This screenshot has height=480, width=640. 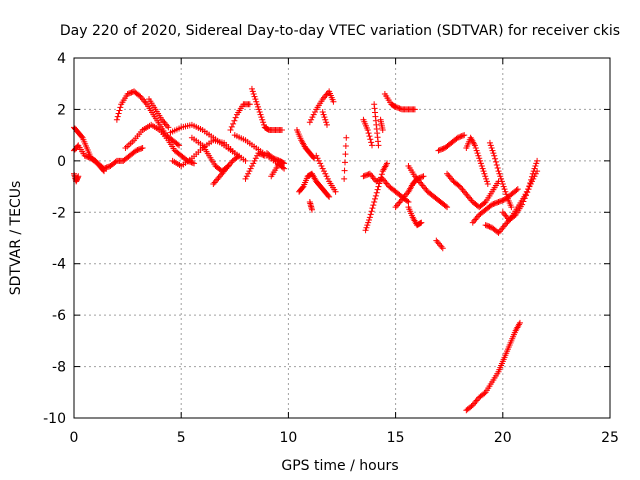 I want to click on x-tick-label: 20, so click(x=503, y=438).